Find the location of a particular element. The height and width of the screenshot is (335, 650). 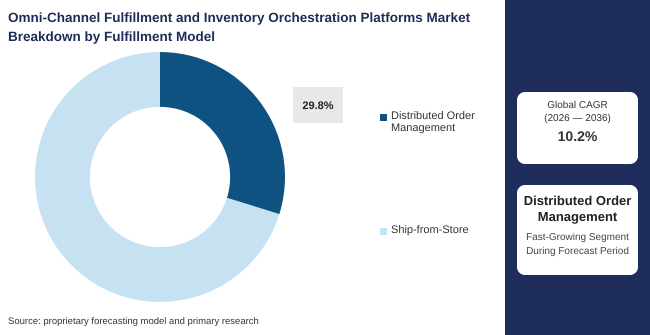

data-label: 29.8% is located at coordinates (318, 106).